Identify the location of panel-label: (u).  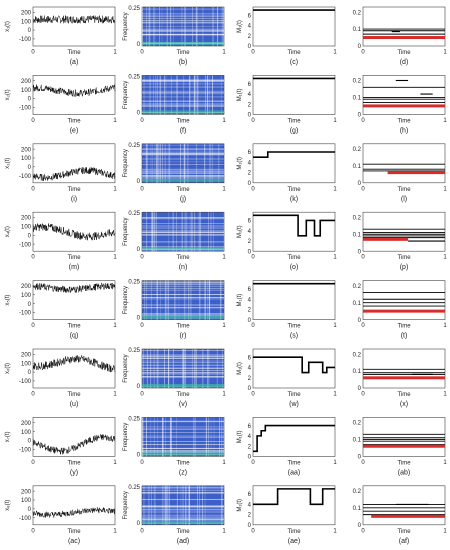
(74, 404).